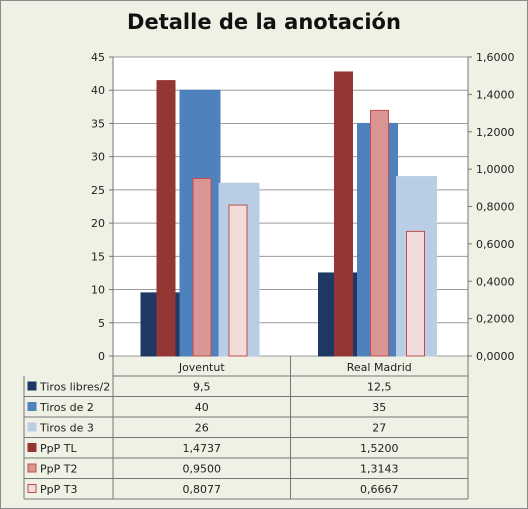 This screenshot has width=528, height=509. I want to click on bar-ppp-t2-real-madrid, so click(379, 233).